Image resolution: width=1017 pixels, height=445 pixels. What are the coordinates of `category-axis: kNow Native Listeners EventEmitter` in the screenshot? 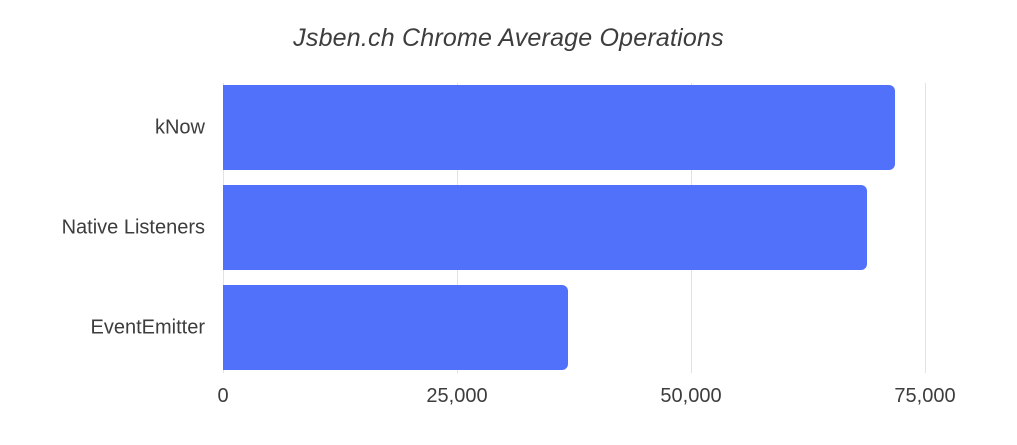 It's located at (102, 227).